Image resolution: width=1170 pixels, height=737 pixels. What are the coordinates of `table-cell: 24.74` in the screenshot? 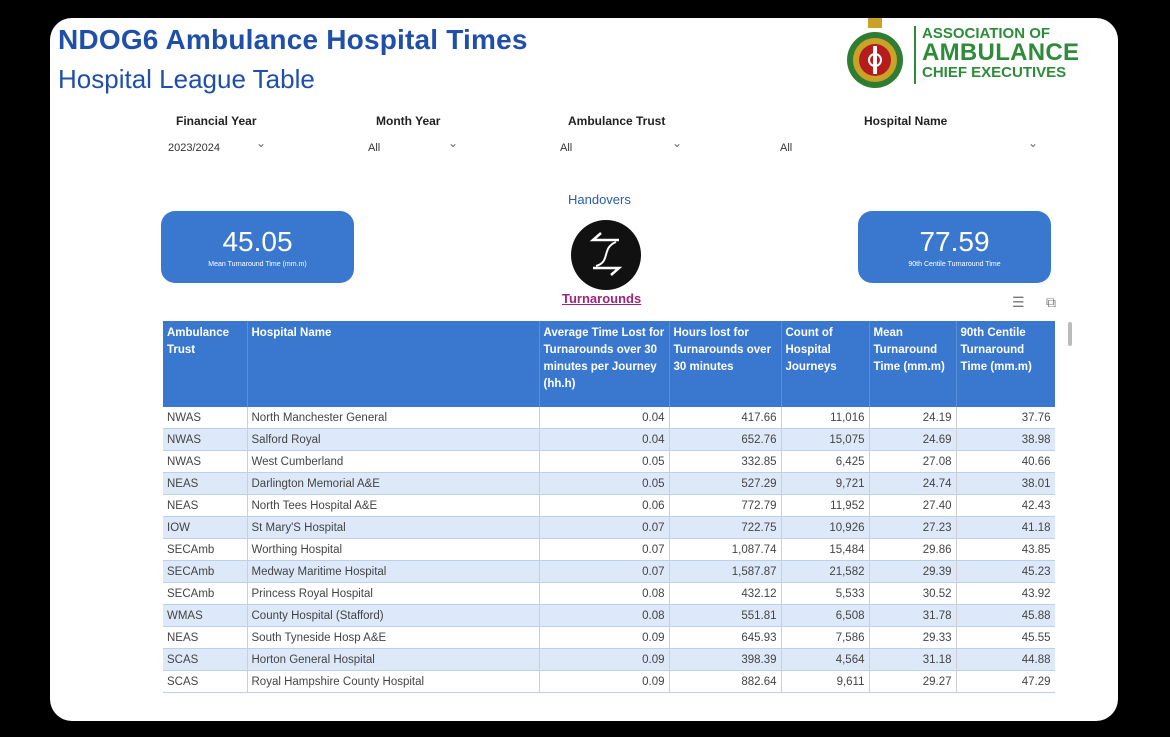 It's located at (913, 483).